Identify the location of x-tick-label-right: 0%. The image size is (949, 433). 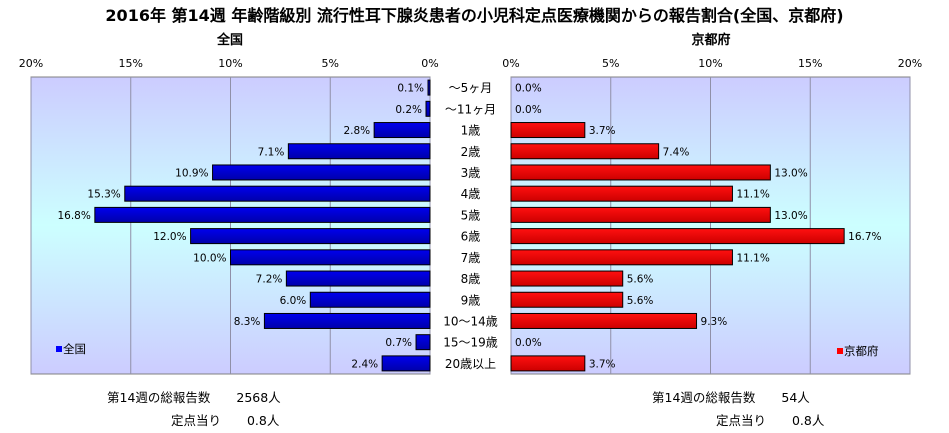
(510, 63).